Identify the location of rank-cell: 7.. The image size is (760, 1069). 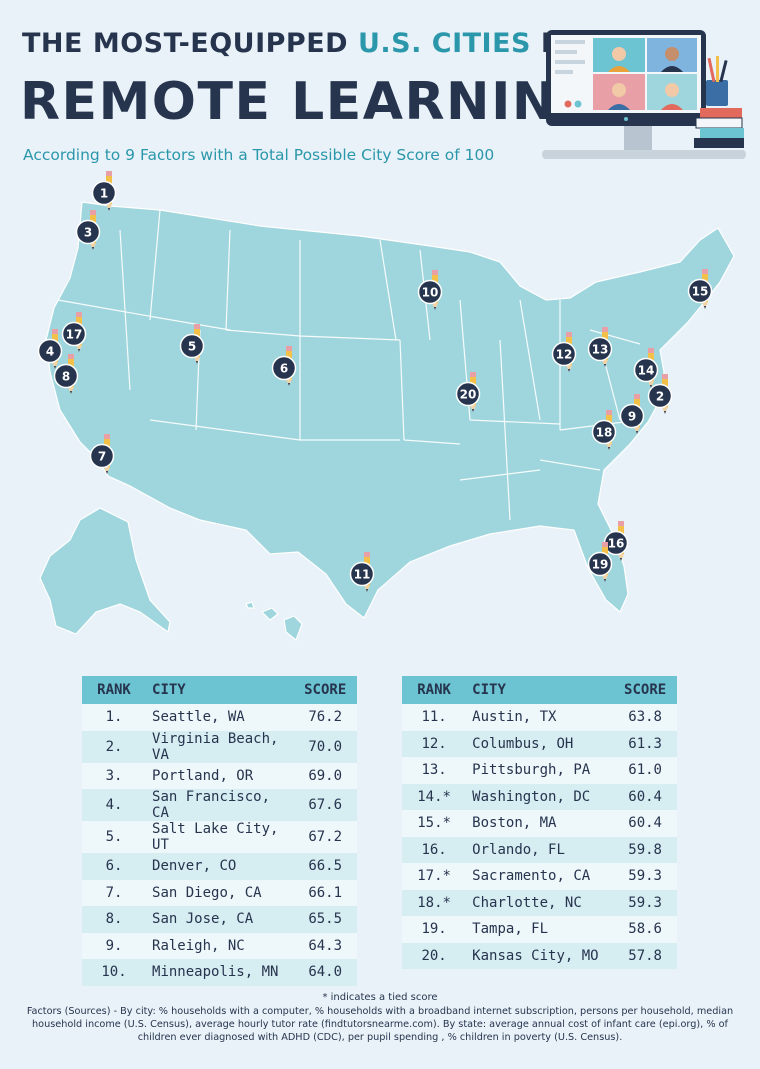
(114, 892).